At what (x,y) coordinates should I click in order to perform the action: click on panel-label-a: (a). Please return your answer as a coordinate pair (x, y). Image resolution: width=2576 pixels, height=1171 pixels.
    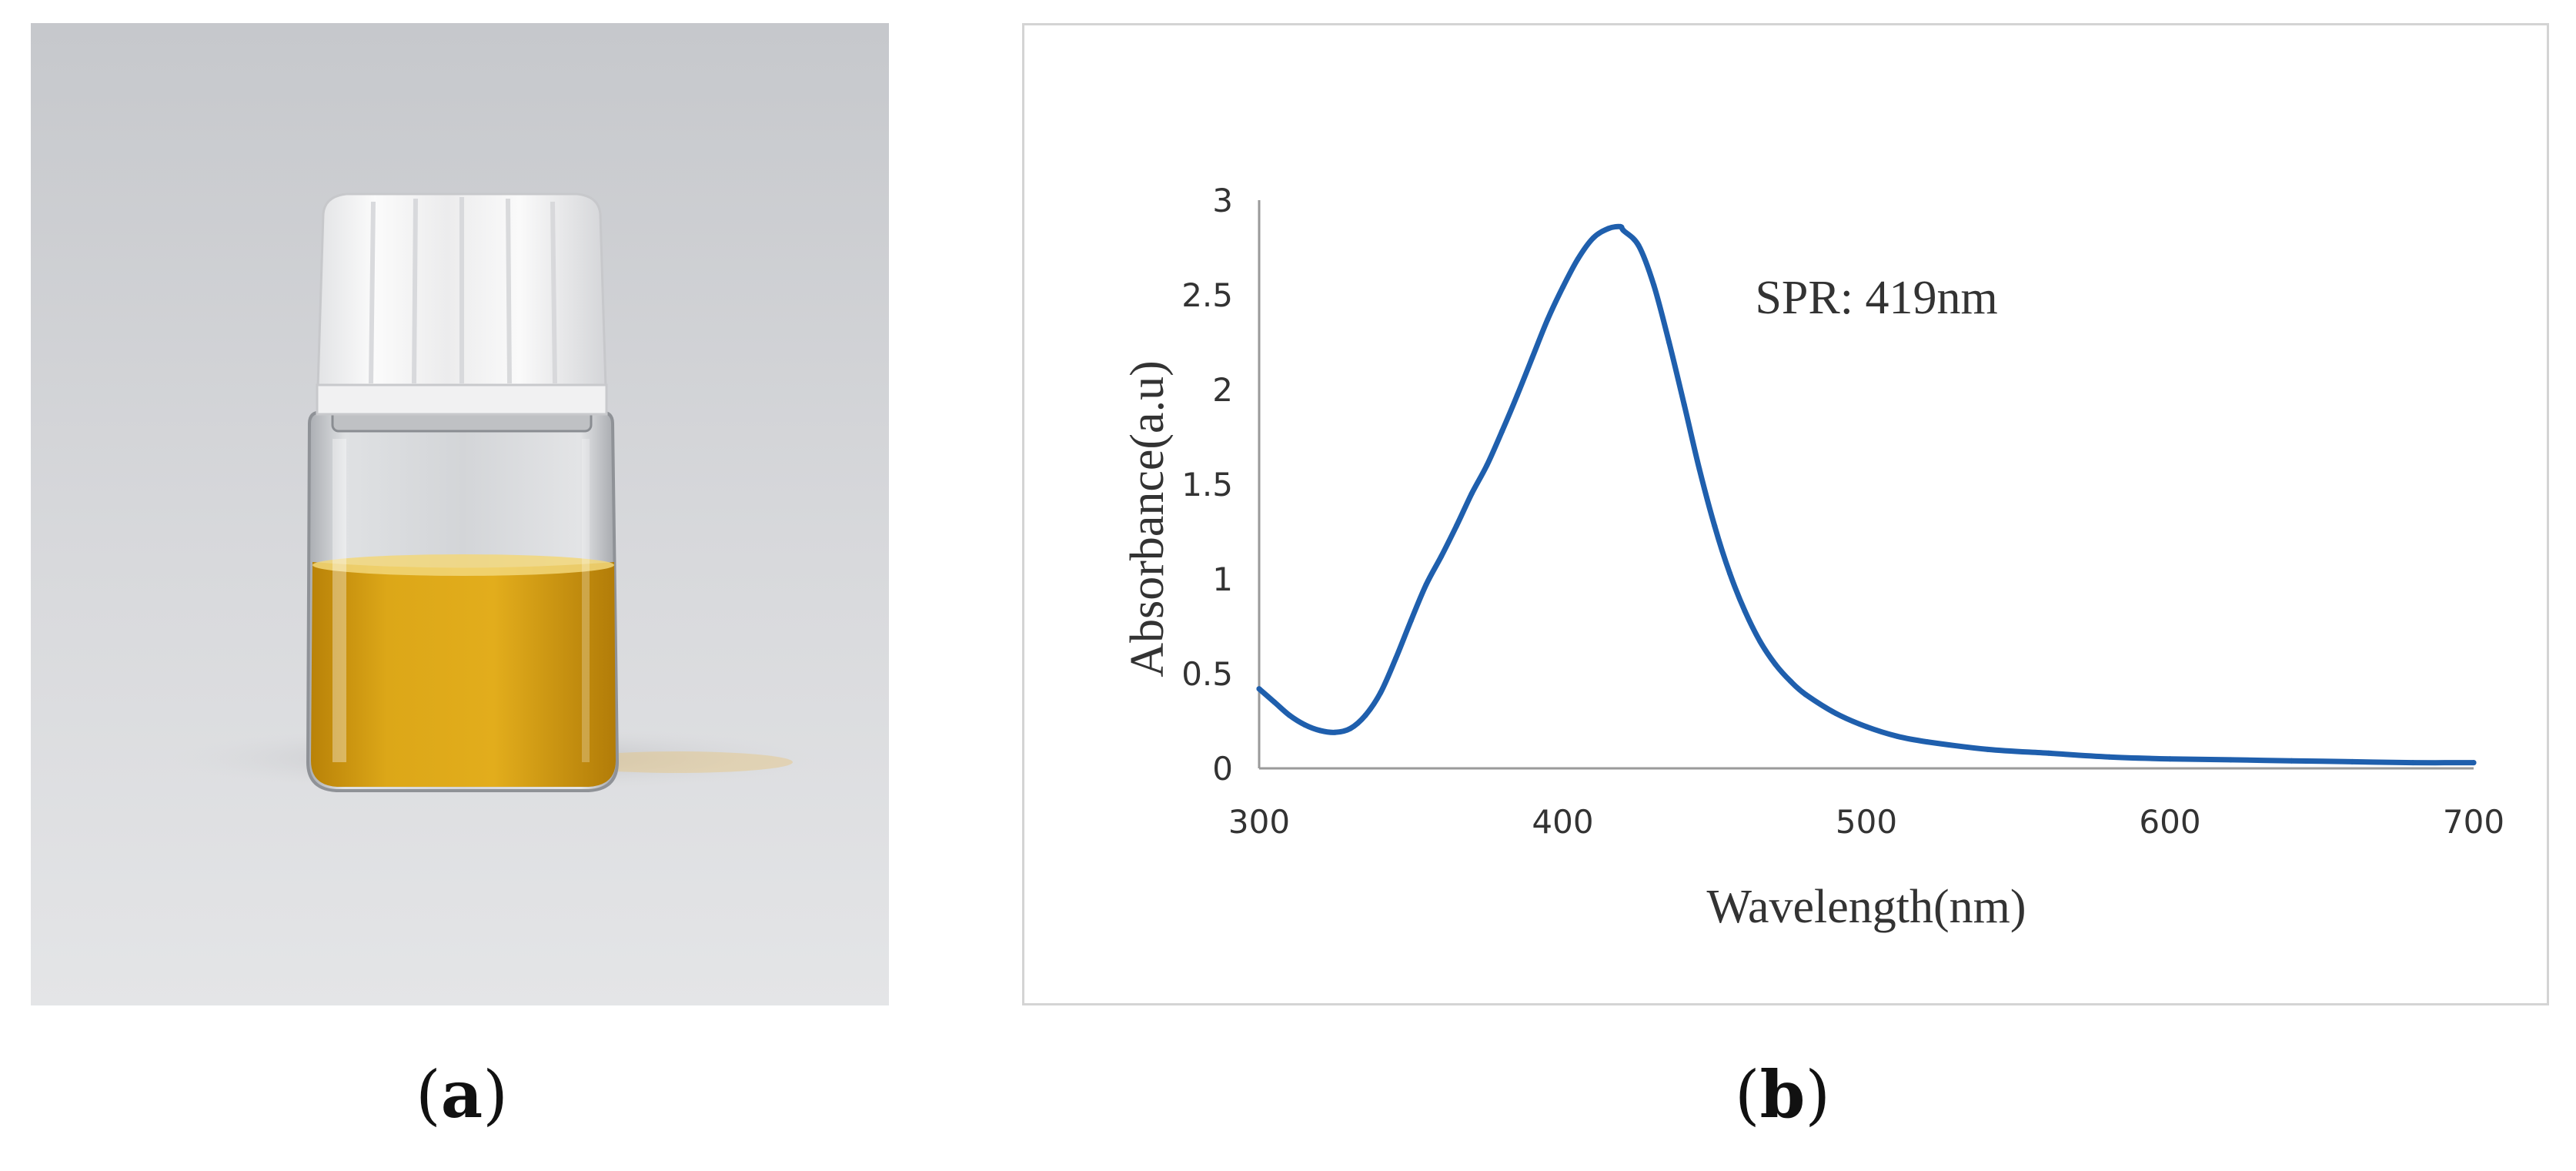
    Looking at the image, I should click on (462, 1094).